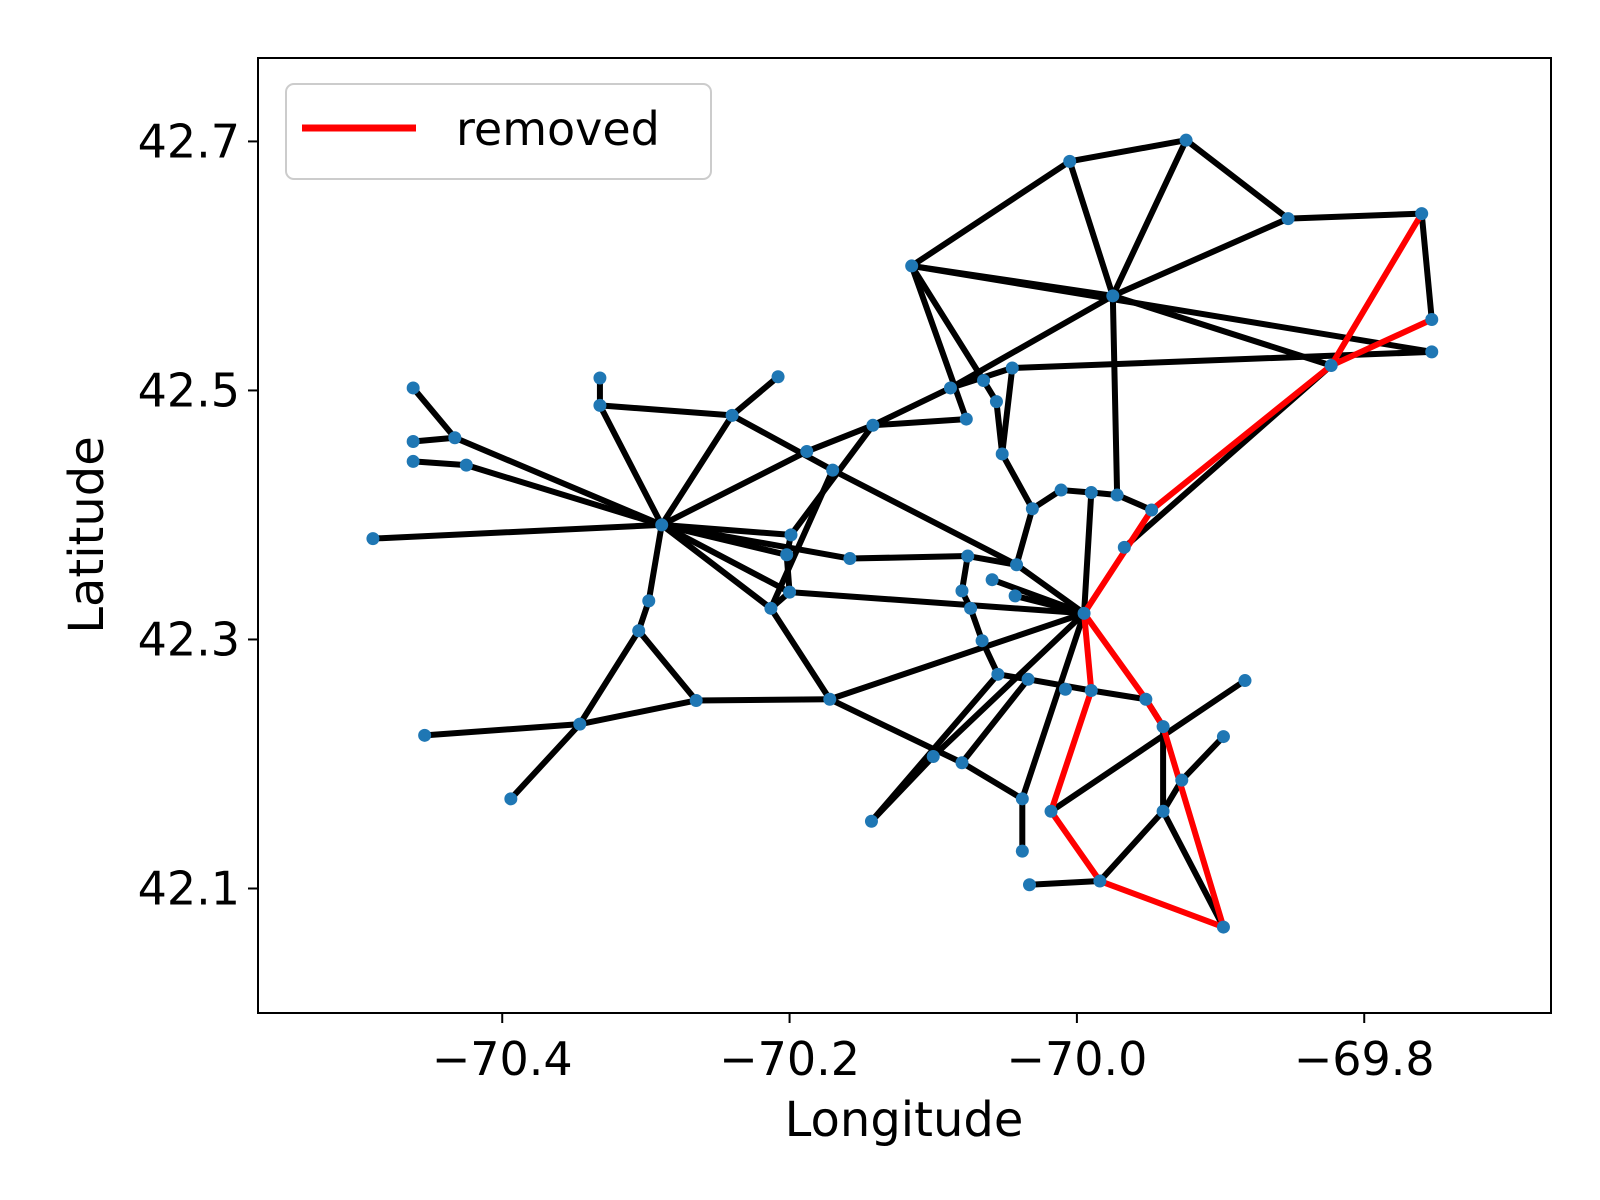  I want to click on removed-edges-layer, so click(1241, 570).